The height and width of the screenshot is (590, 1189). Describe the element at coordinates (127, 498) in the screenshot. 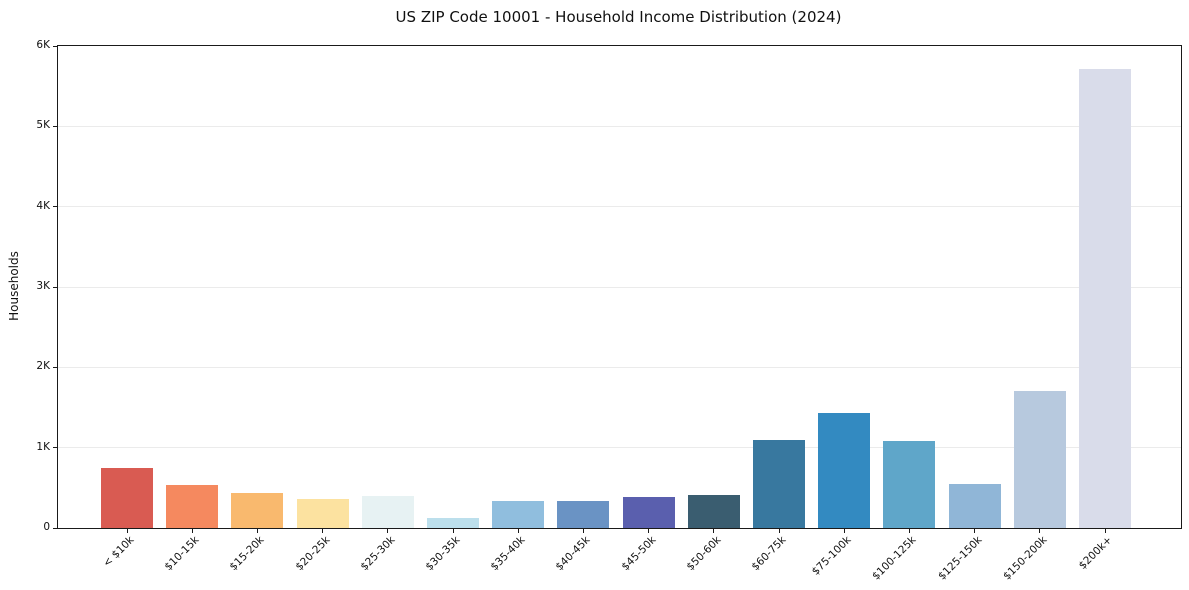

I see `bar-< $10k` at that location.